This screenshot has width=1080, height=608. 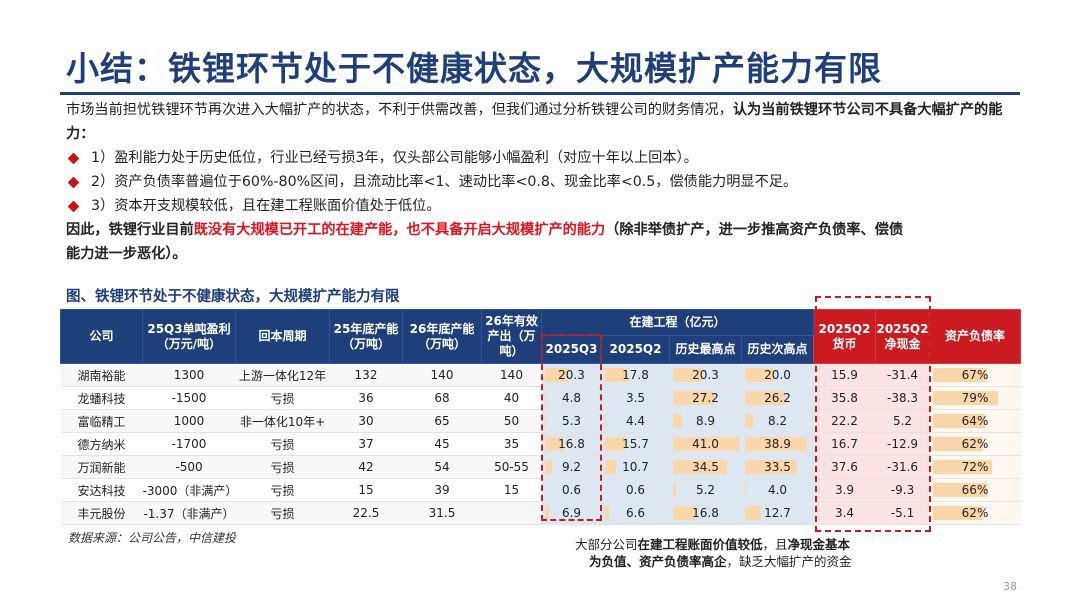 I want to click on cell-net: -5.1, so click(x=902, y=513).